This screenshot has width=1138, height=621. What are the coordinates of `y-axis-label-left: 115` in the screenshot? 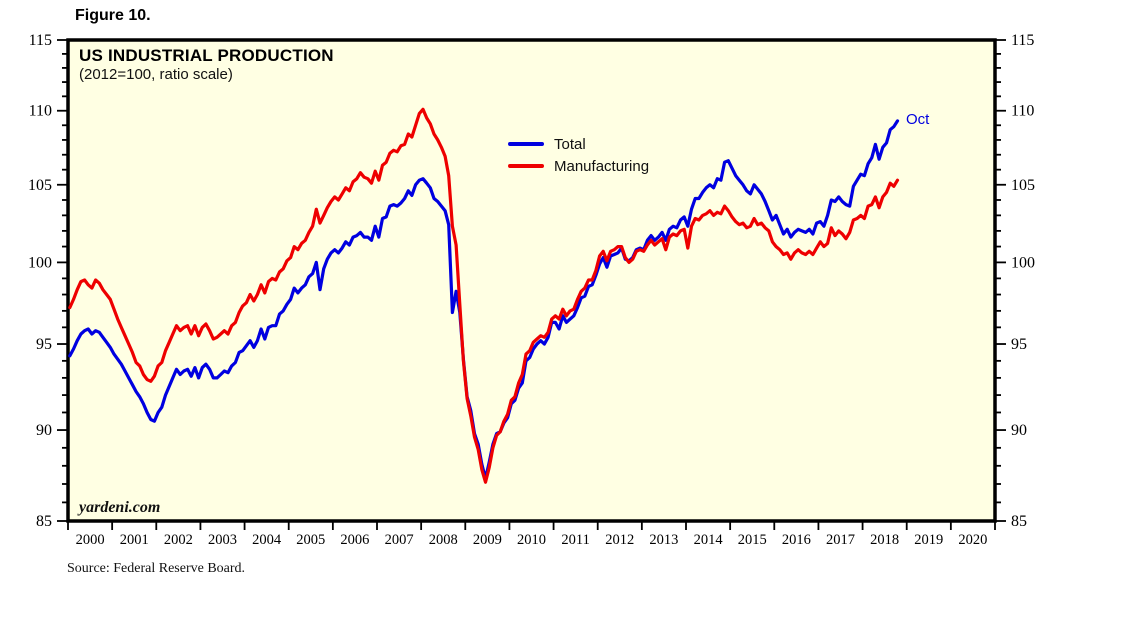 It's located at (40, 40).